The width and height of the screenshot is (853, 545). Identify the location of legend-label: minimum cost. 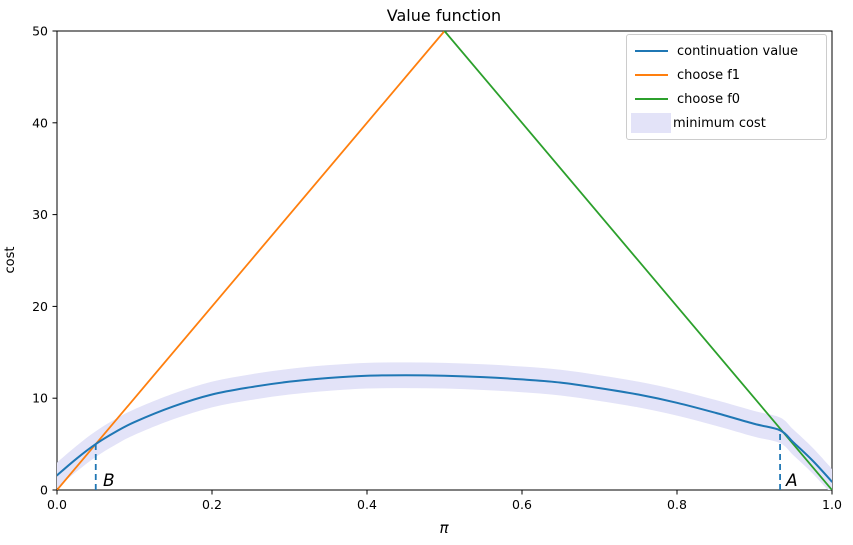
(719, 123).